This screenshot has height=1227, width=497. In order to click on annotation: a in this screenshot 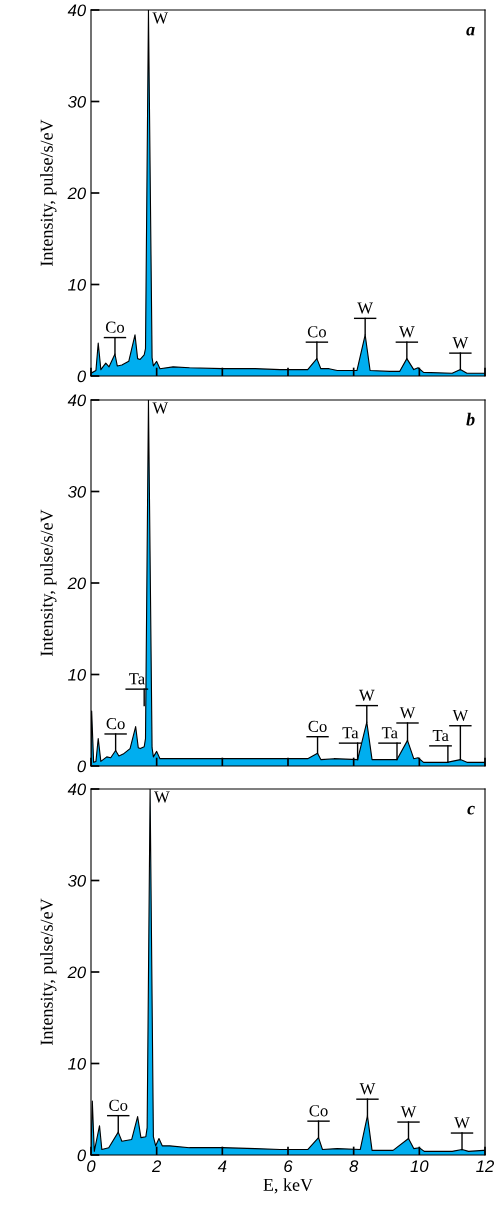, I will do `click(470, 31)`.